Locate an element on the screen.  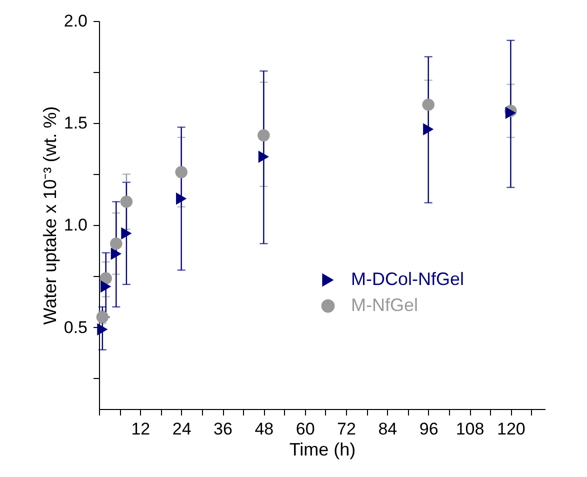
y-tick-label: 1.0 is located at coordinates (76, 225).